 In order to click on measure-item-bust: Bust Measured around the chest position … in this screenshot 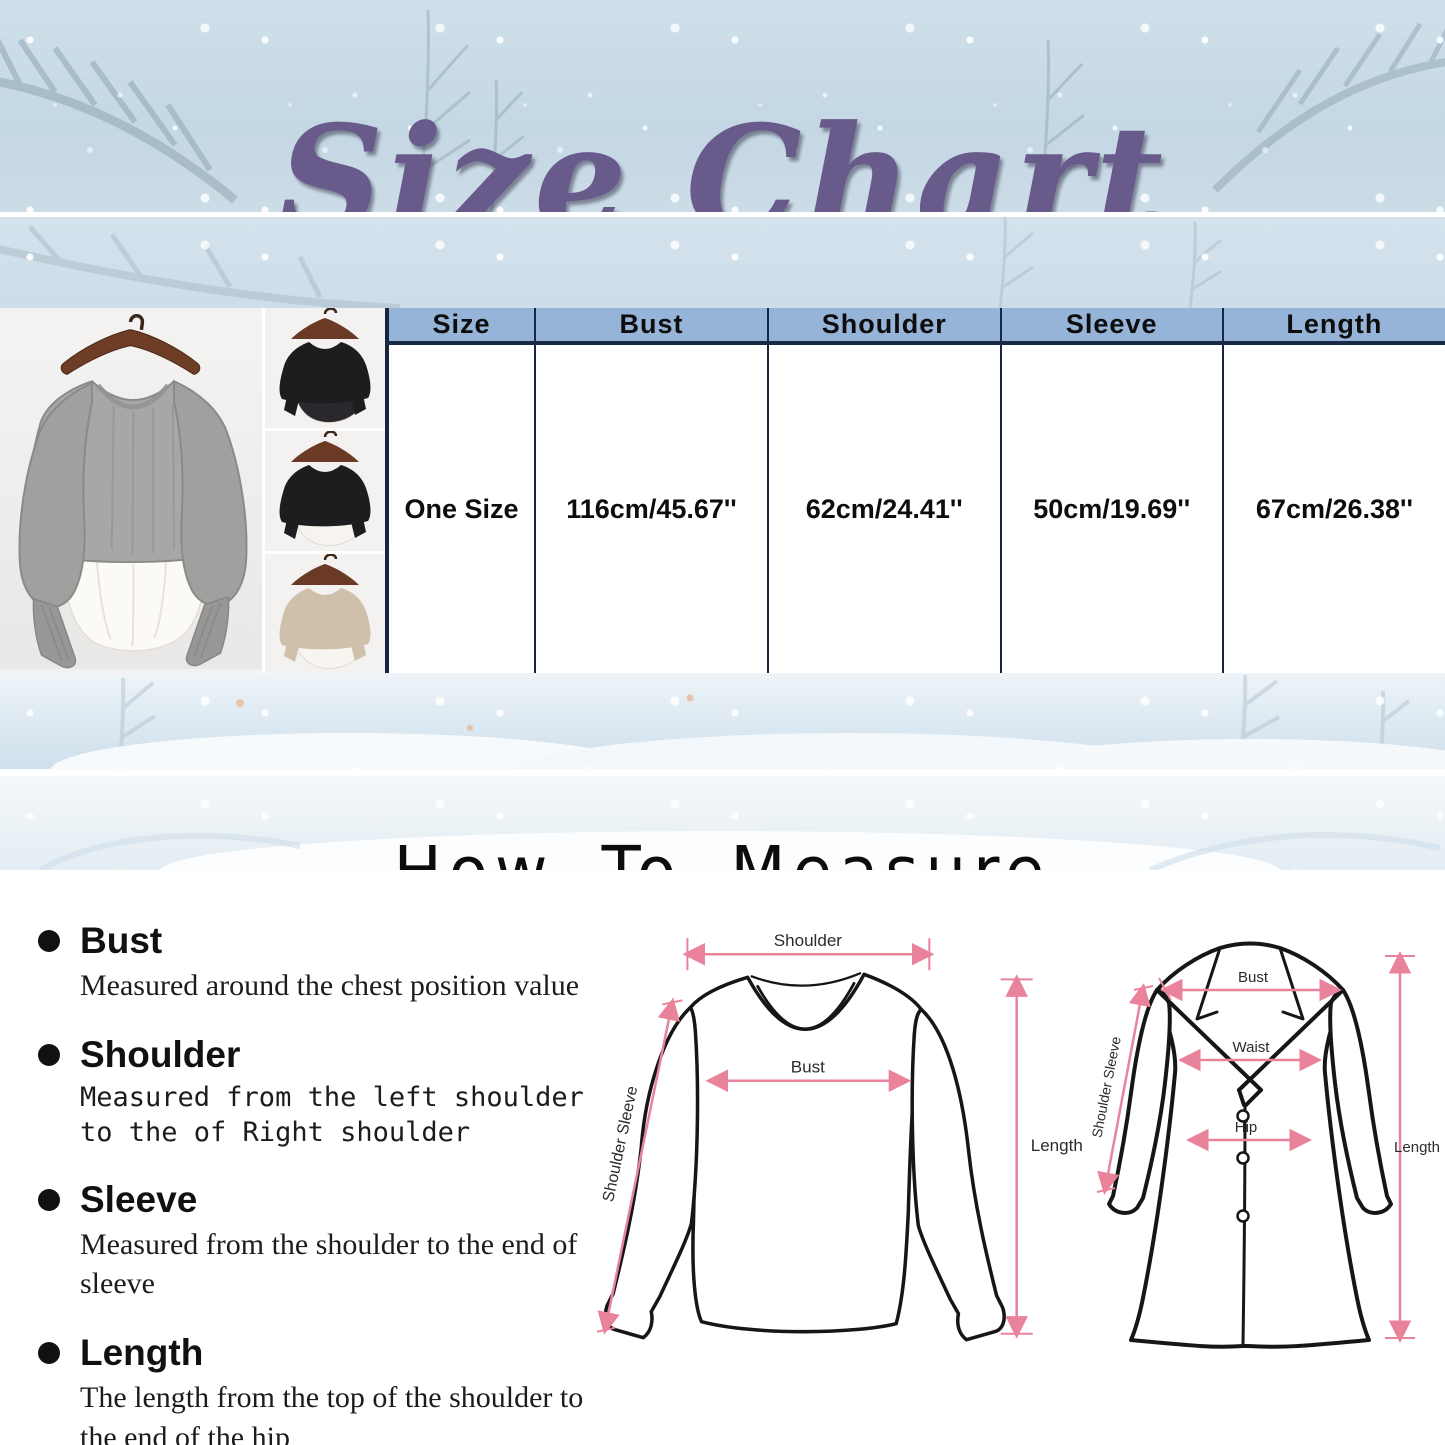, I will do `click(318, 963)`.